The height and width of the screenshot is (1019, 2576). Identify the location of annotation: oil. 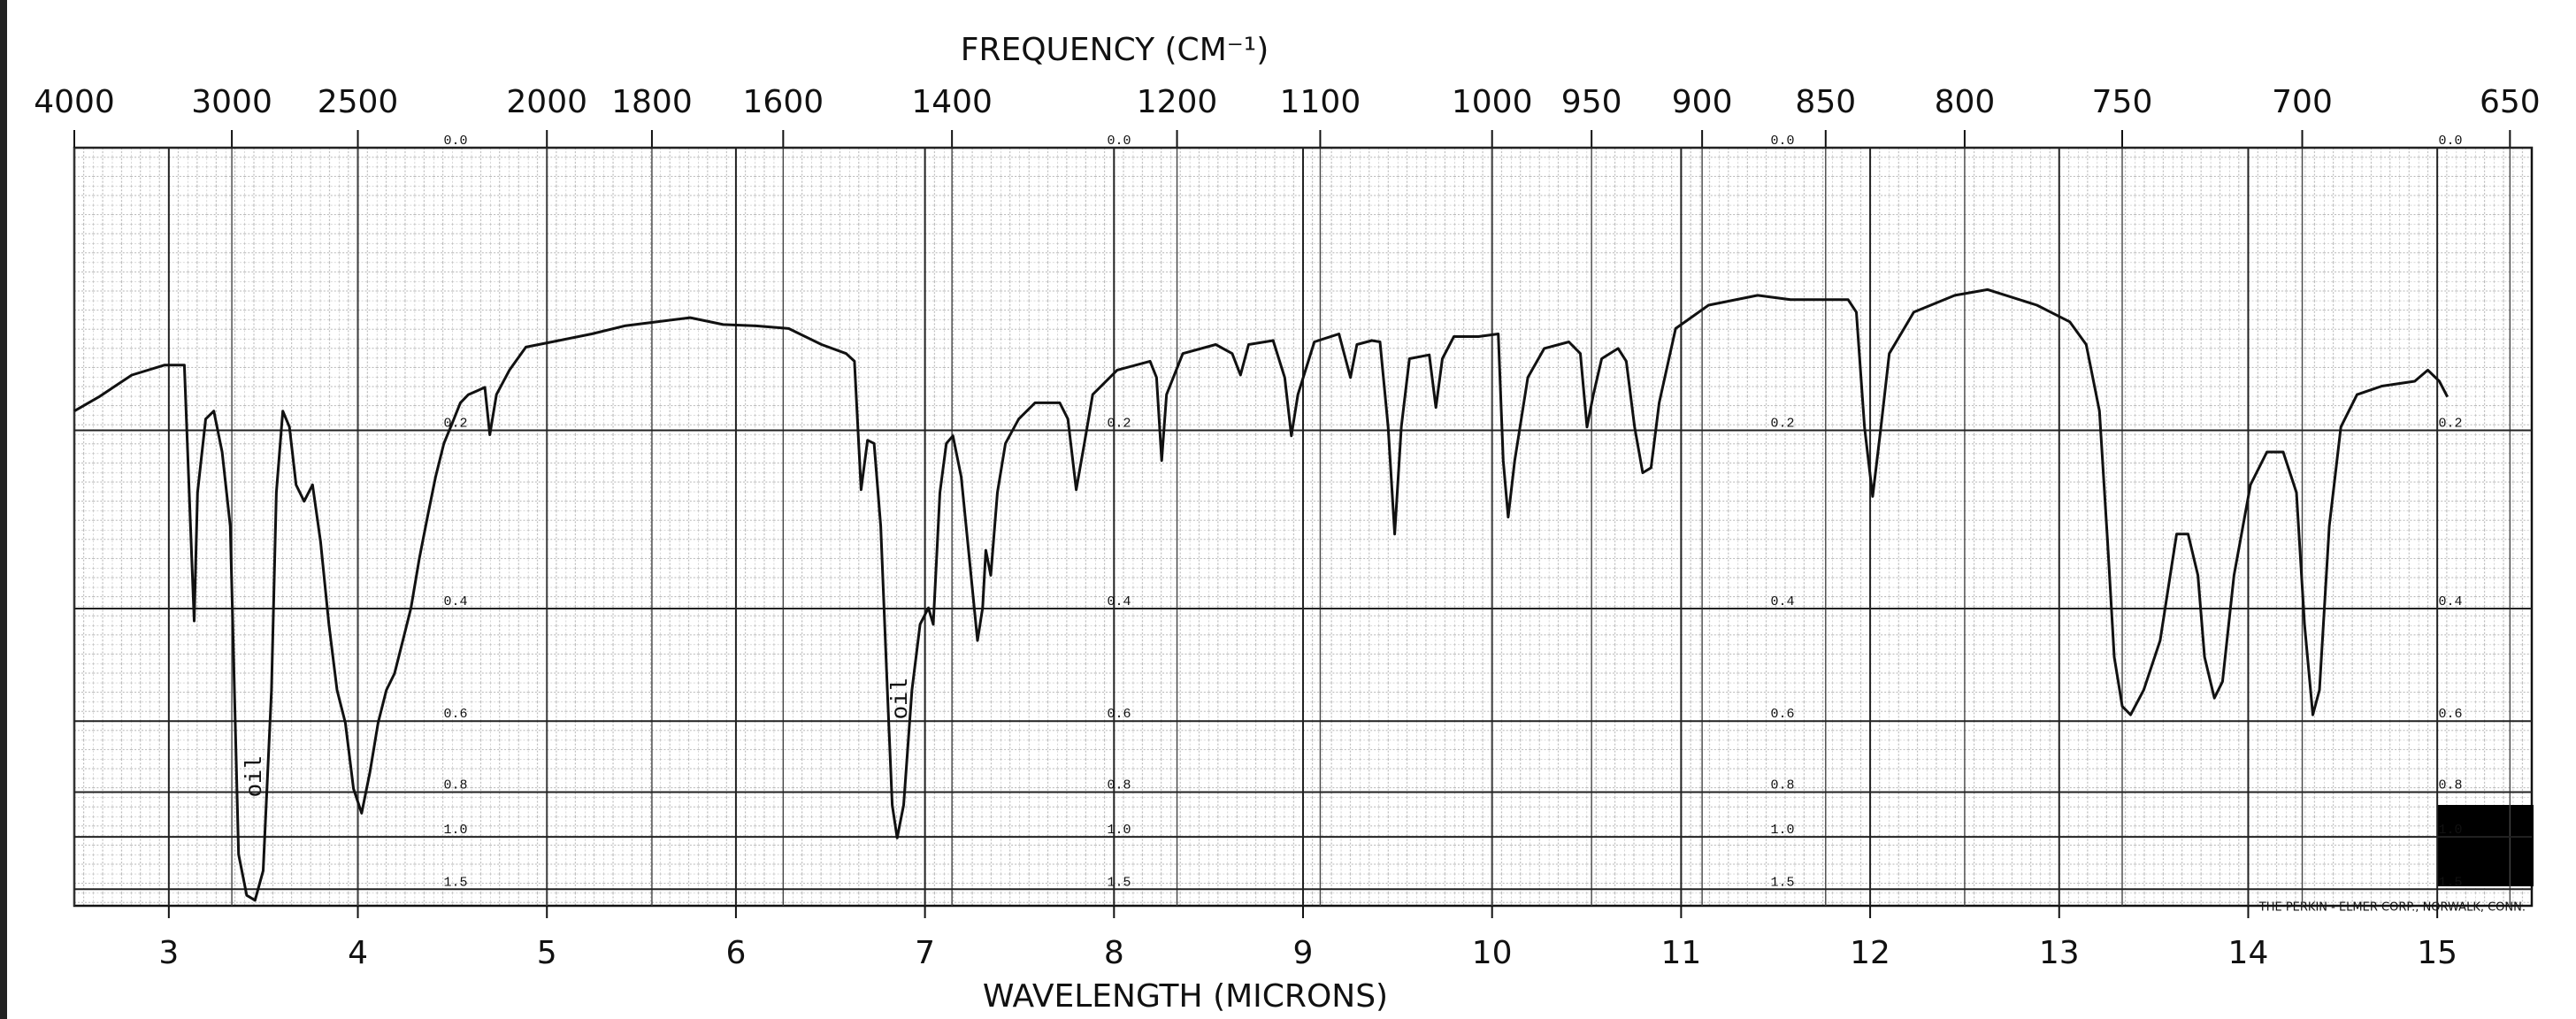
(255, 777).